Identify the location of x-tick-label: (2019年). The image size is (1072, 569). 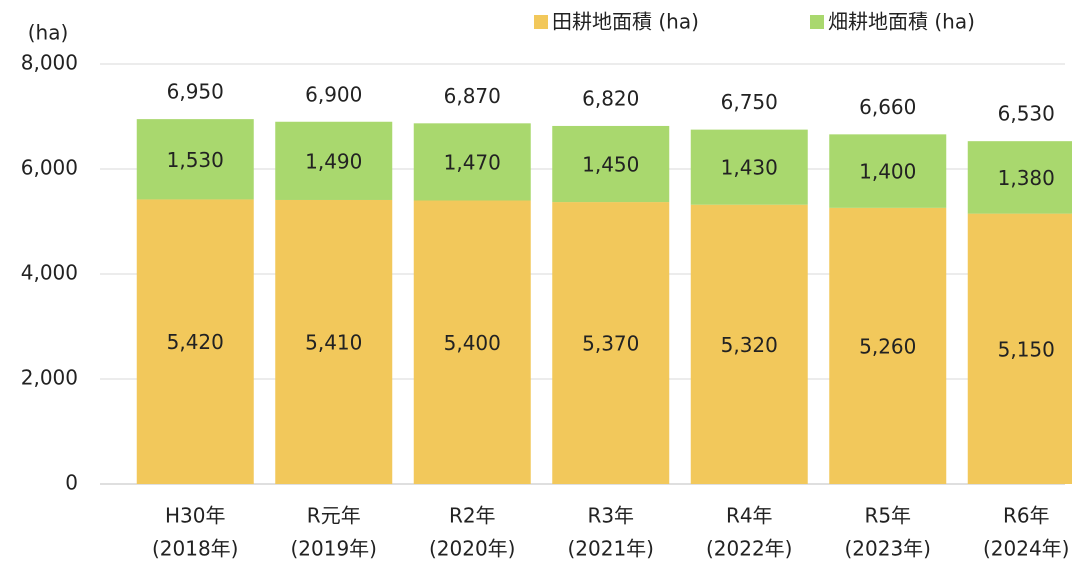
(333, 549).